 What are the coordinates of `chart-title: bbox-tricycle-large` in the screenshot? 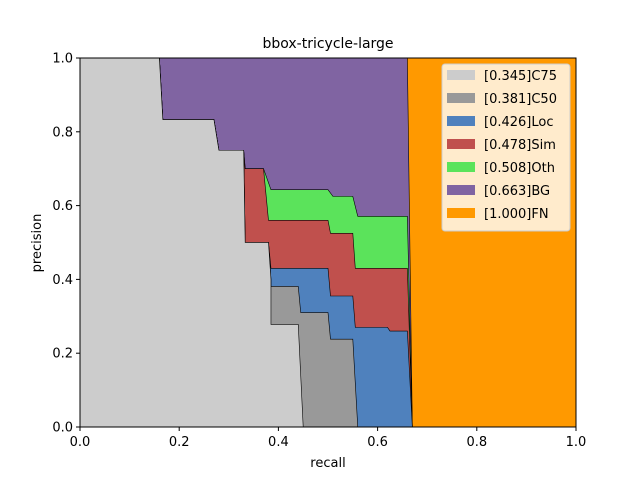 It's located at (327, 44).